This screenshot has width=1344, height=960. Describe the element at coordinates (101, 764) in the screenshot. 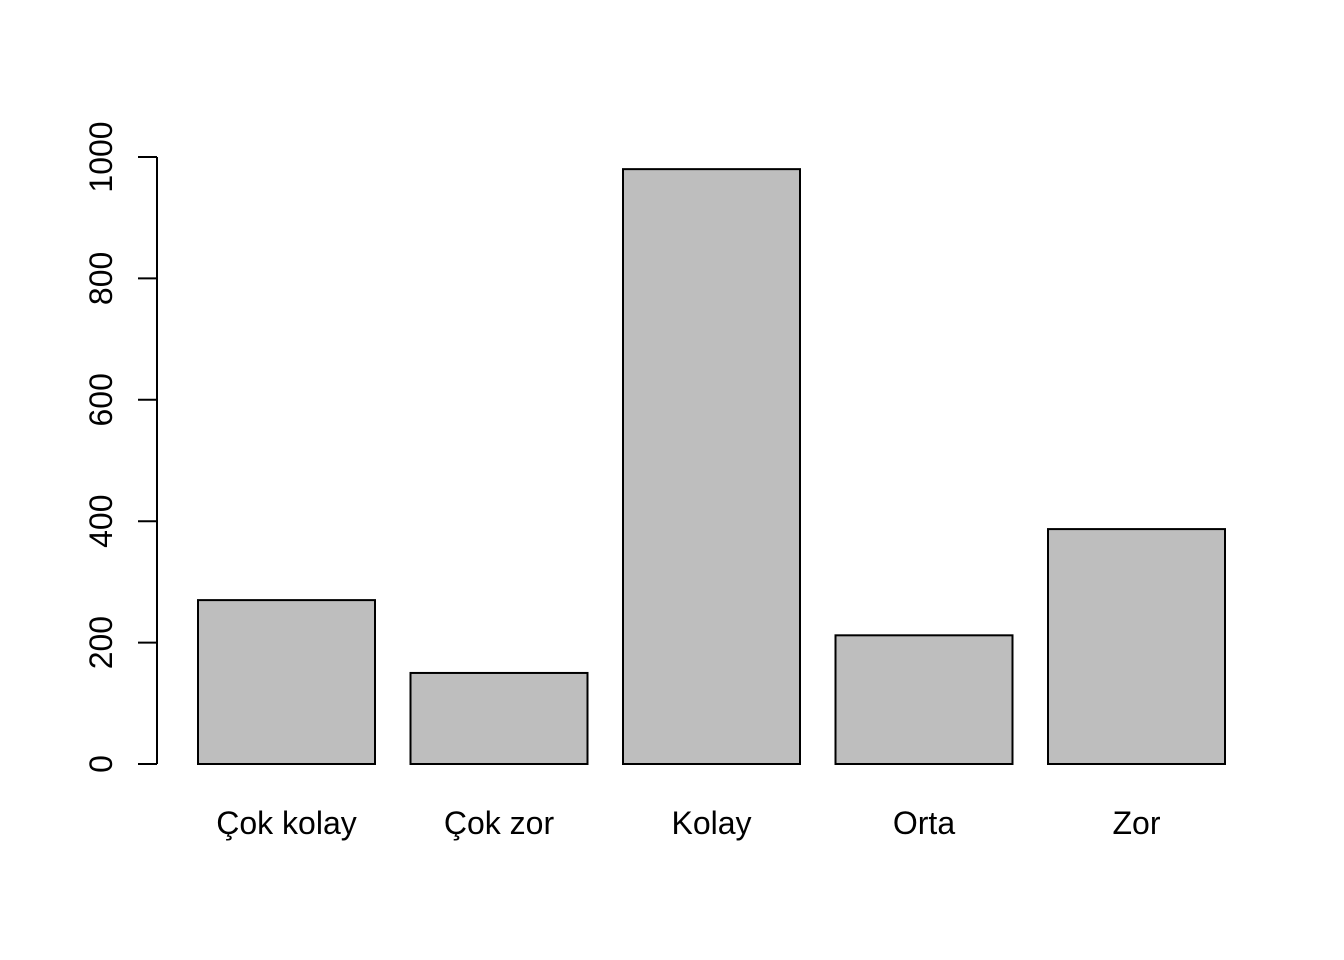

I see `y-tick-label-0: 0` at that location.